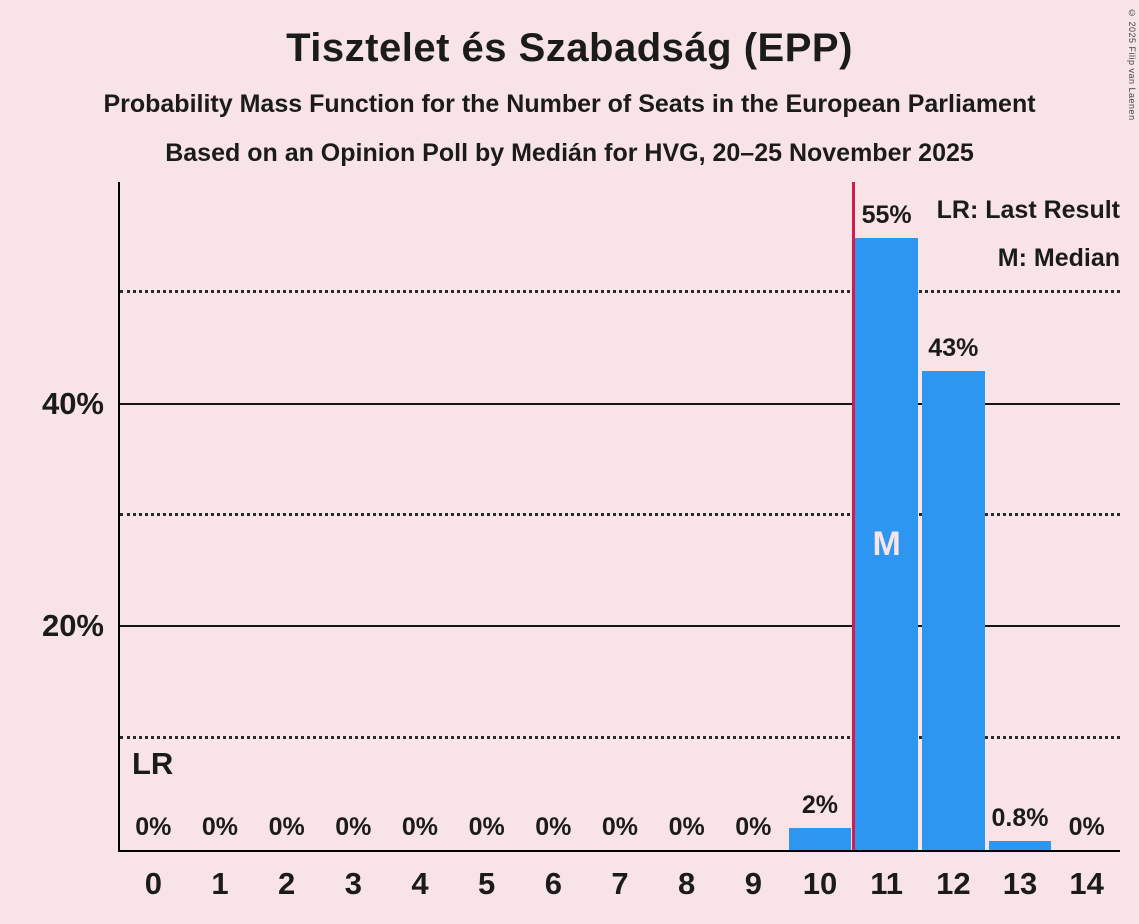 This screenshot has width=1139, height=924. I want to click on x-tick-label: 13, so click(1020, 883).